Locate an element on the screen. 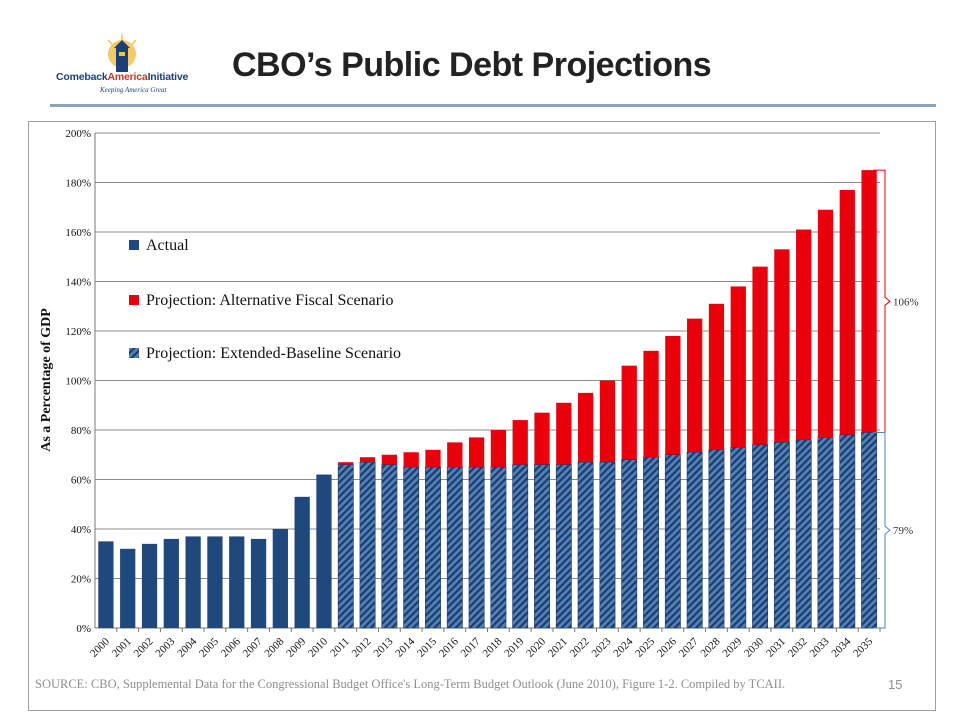 This screenshot has width=960, height=720. y-tick-label: 100% is located at coordinates (78, 382).